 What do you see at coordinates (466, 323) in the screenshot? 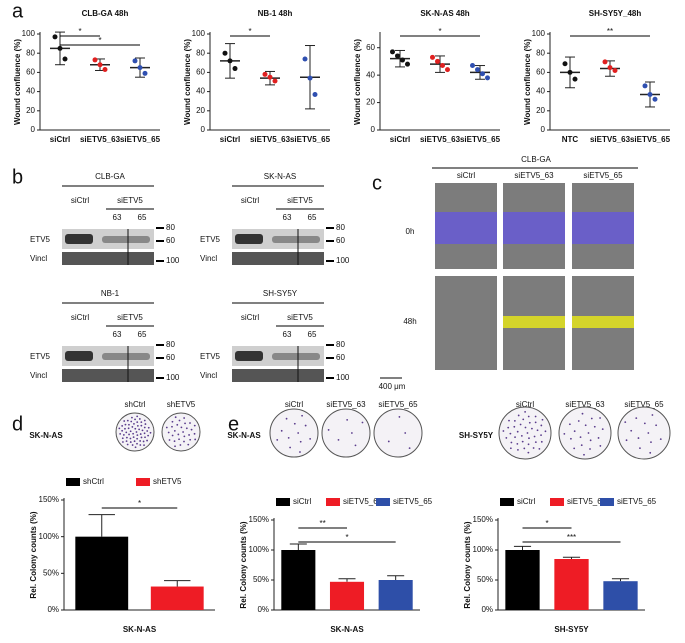
I see `scratch-image` at bounding box center [466, 323].